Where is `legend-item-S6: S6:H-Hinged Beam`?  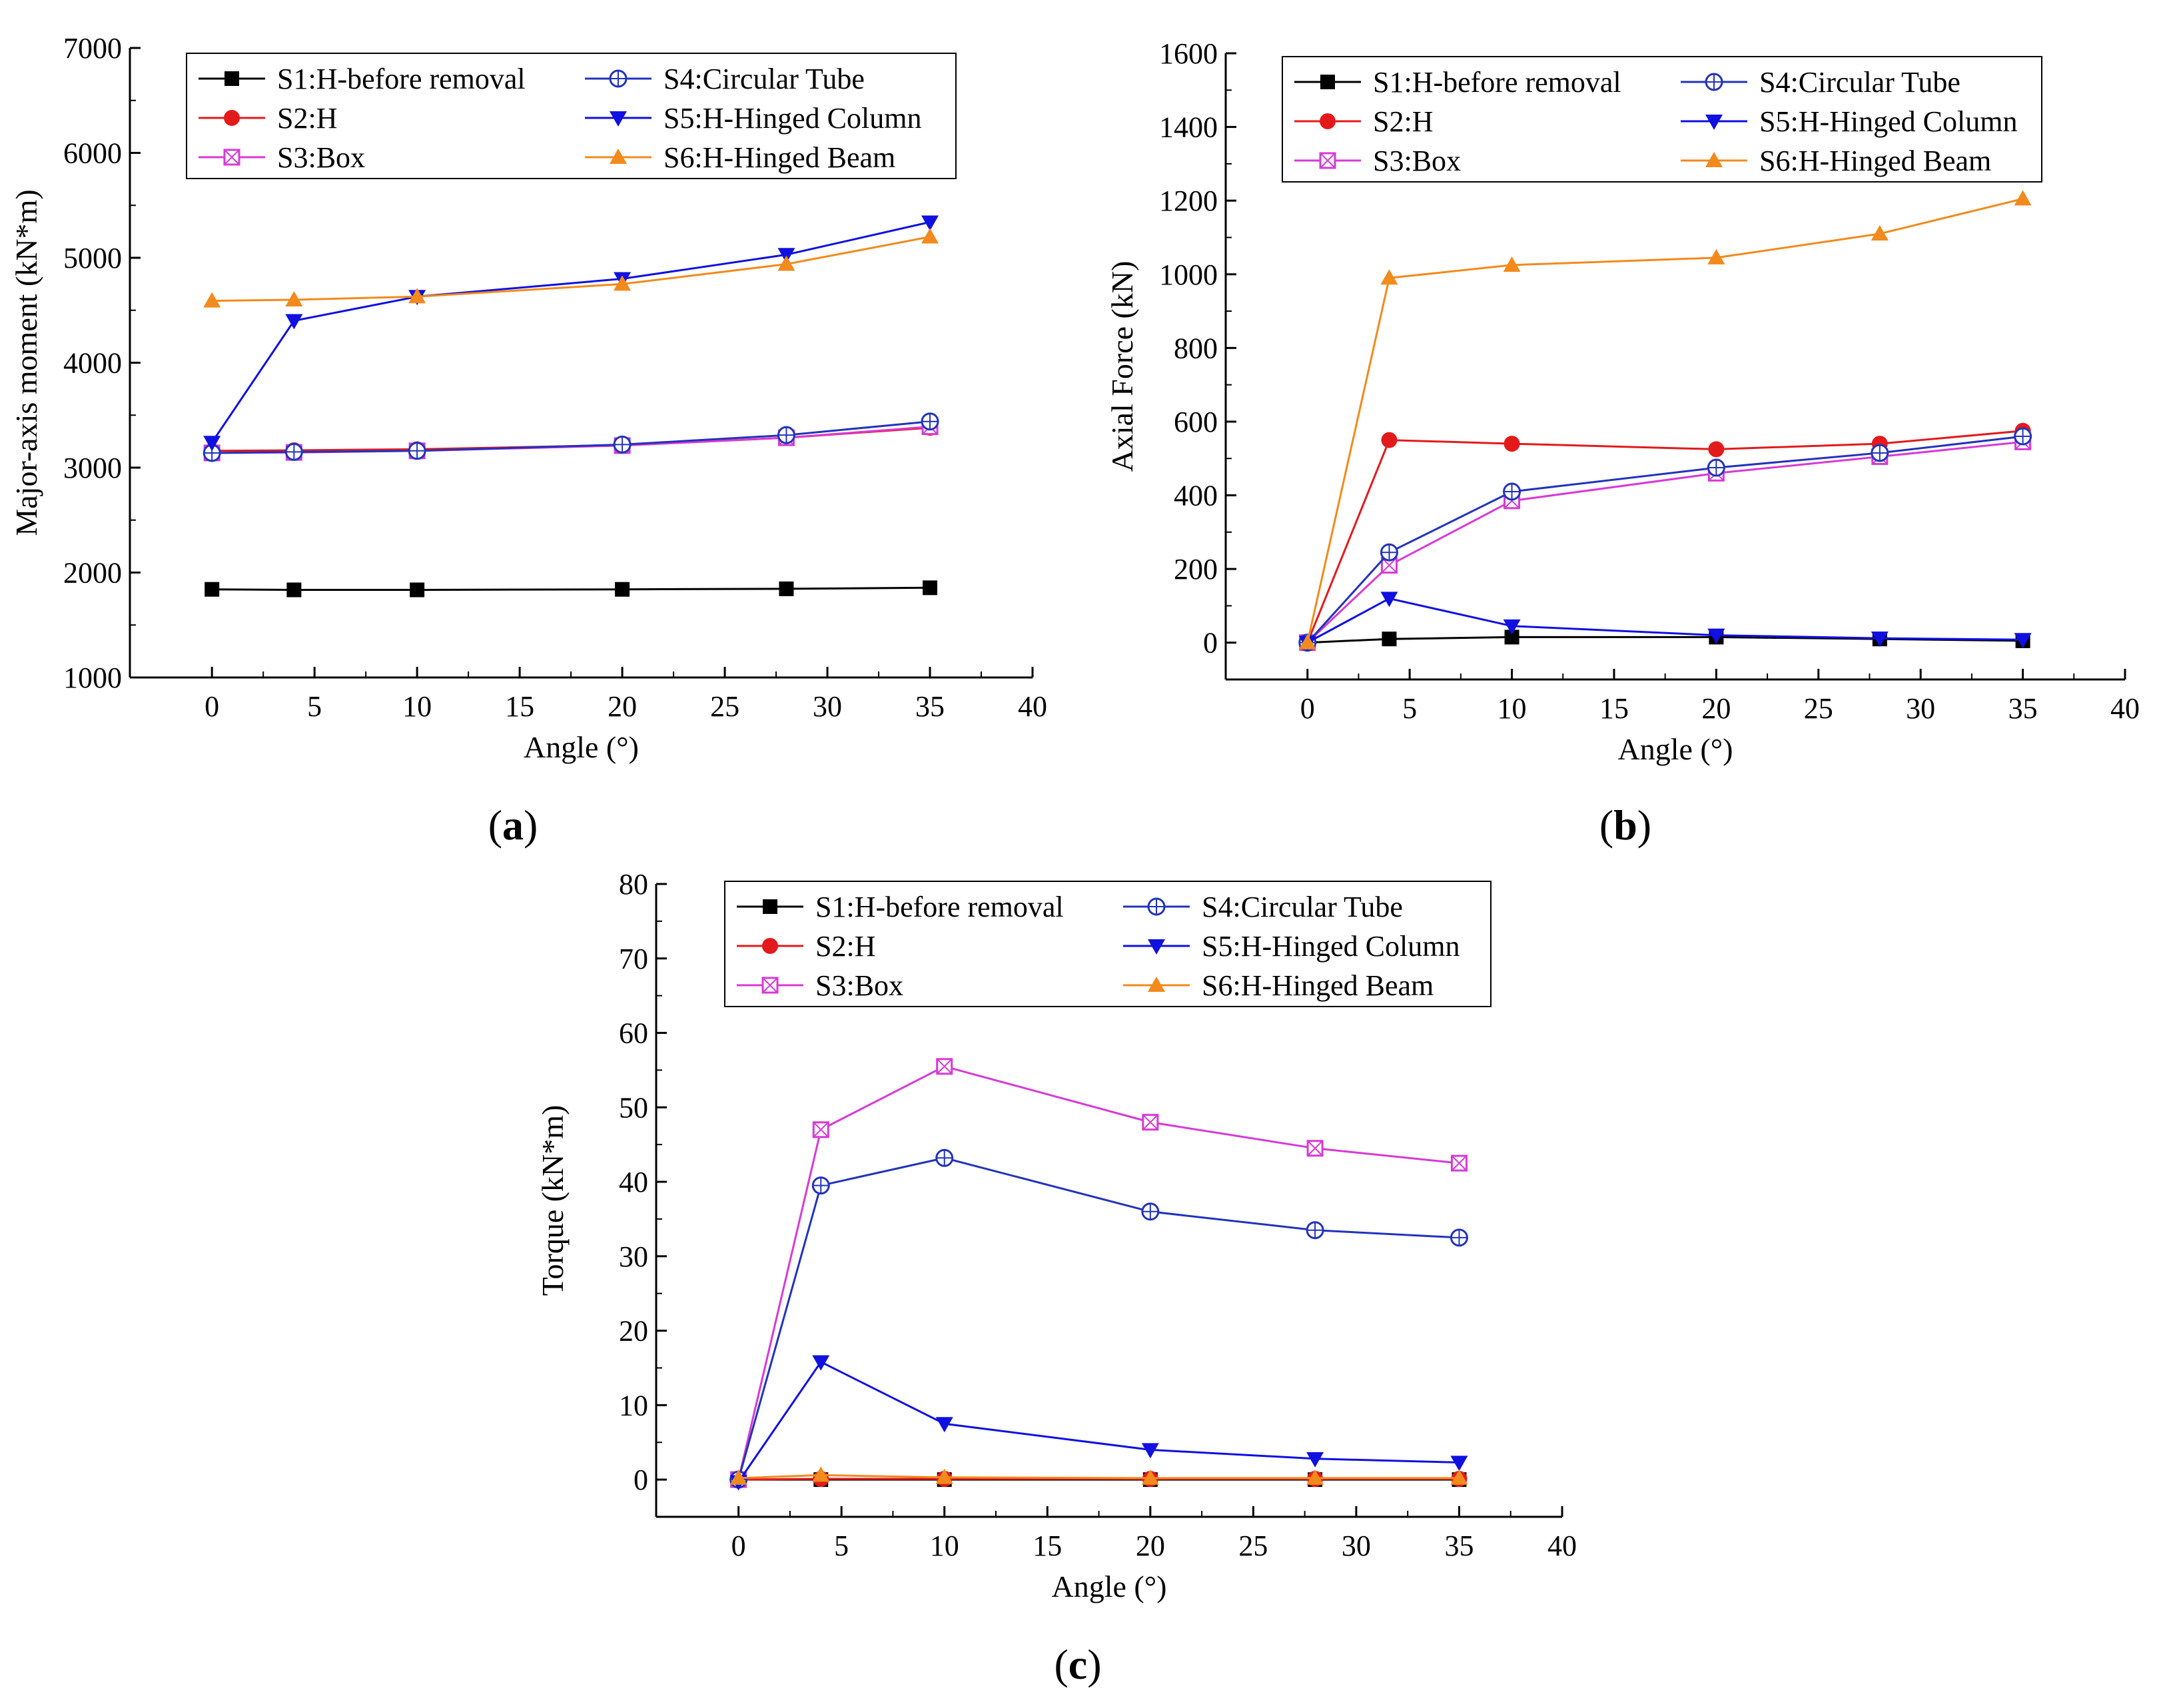 legend-item-S6: S6:H-Hinged Beam is located at coordinates (1278, 985).